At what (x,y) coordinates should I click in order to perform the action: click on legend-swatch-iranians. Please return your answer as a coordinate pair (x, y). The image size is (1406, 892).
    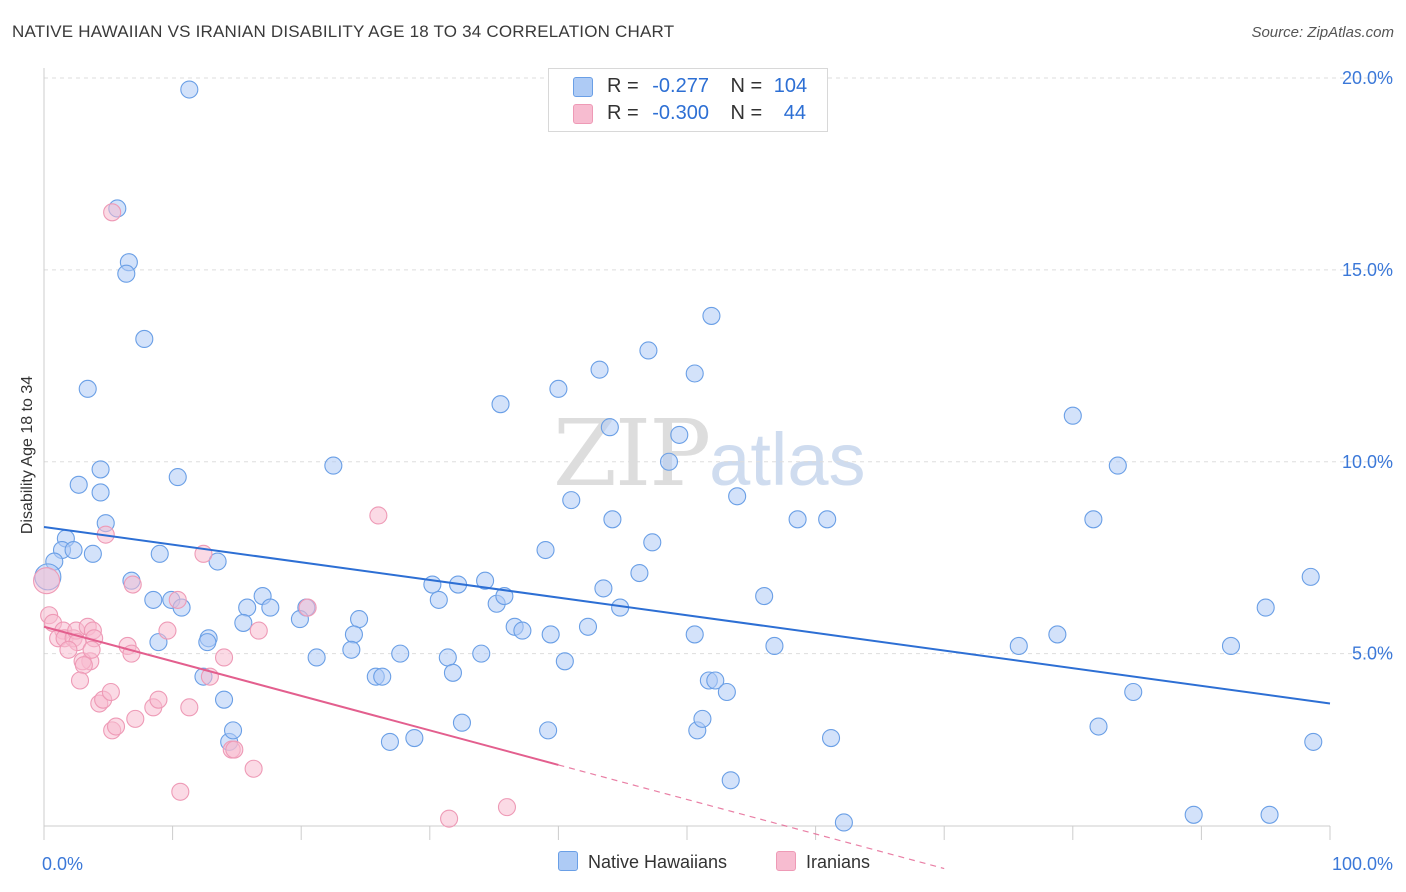
    Looking at the image, I should click on (583, 114).